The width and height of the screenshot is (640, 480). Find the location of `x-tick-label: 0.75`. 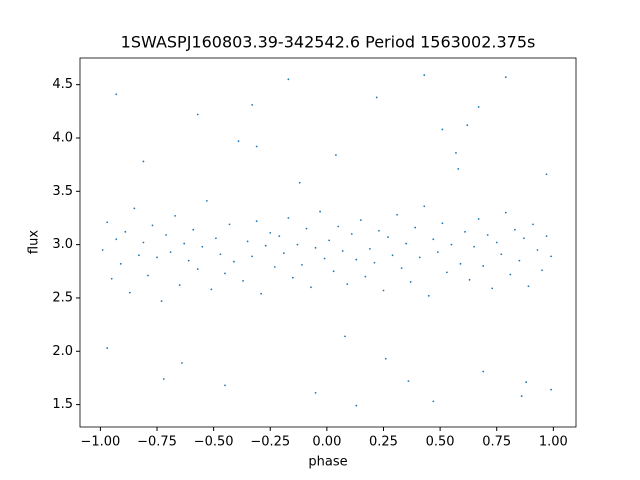

x-tick-label: 0.75 is located at coordinates (496, 442).